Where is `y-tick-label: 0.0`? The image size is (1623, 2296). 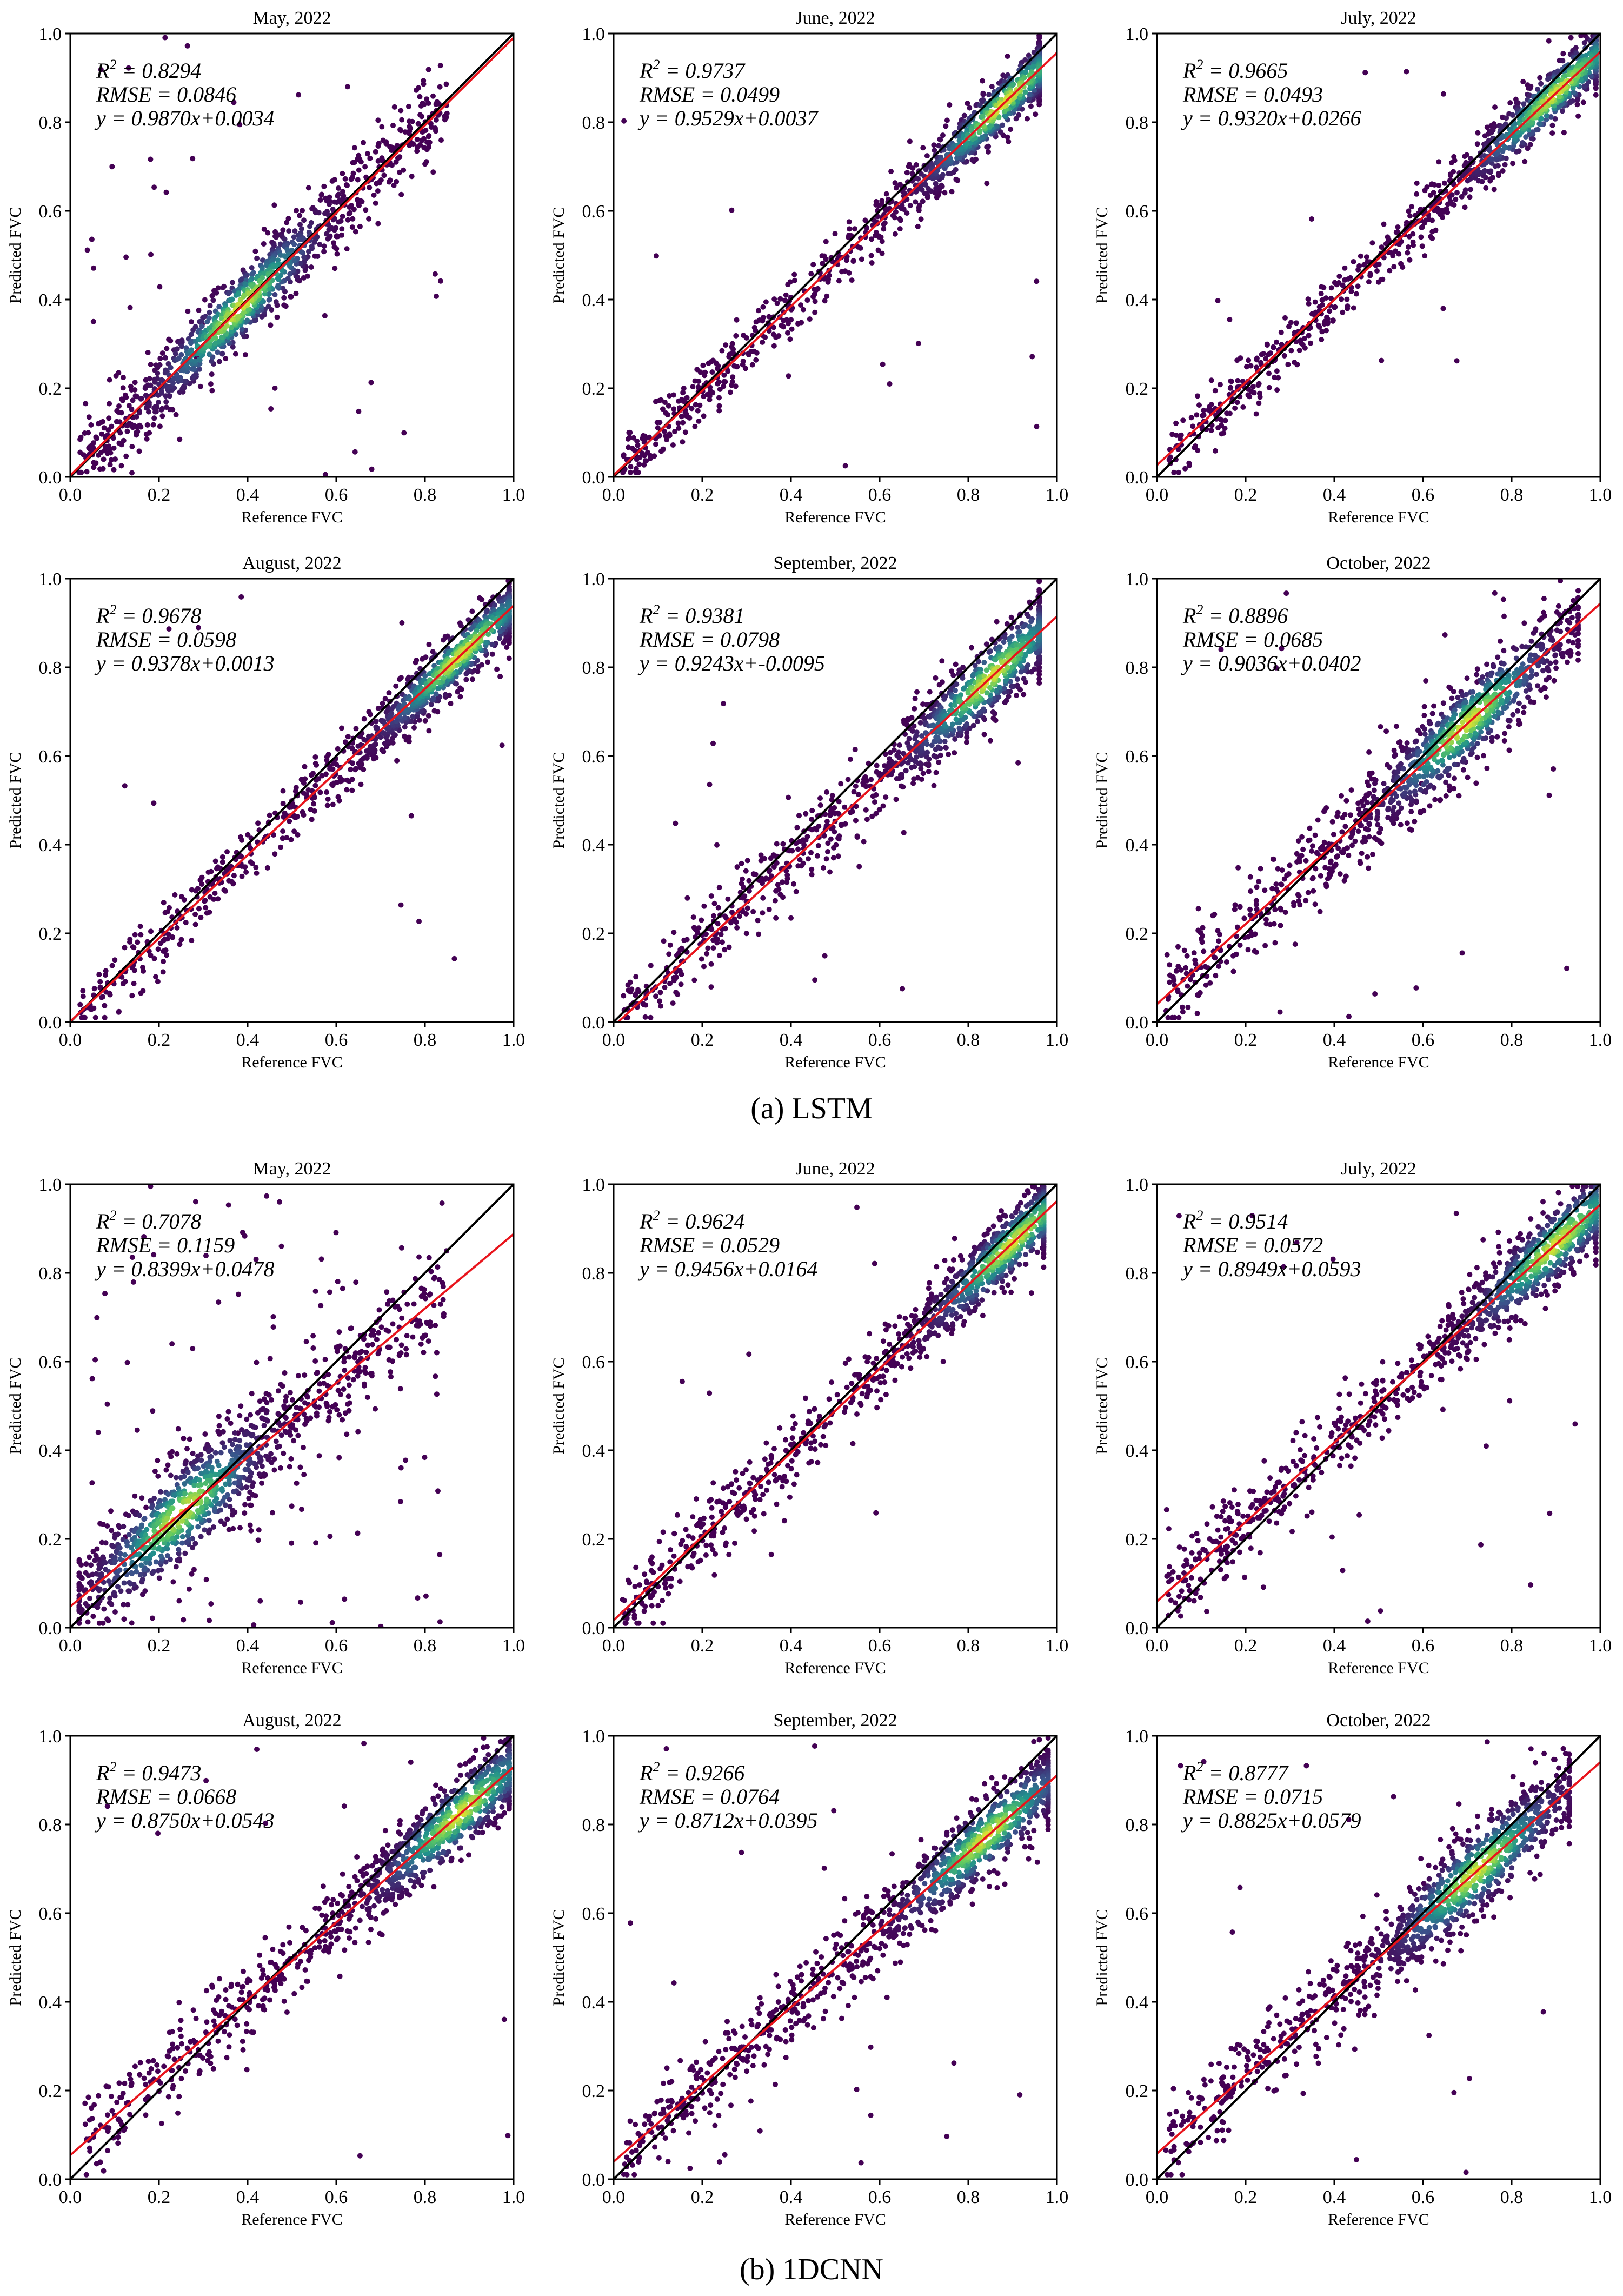 y-tick-label: 0.0 is located at coordinates (50, 1023).